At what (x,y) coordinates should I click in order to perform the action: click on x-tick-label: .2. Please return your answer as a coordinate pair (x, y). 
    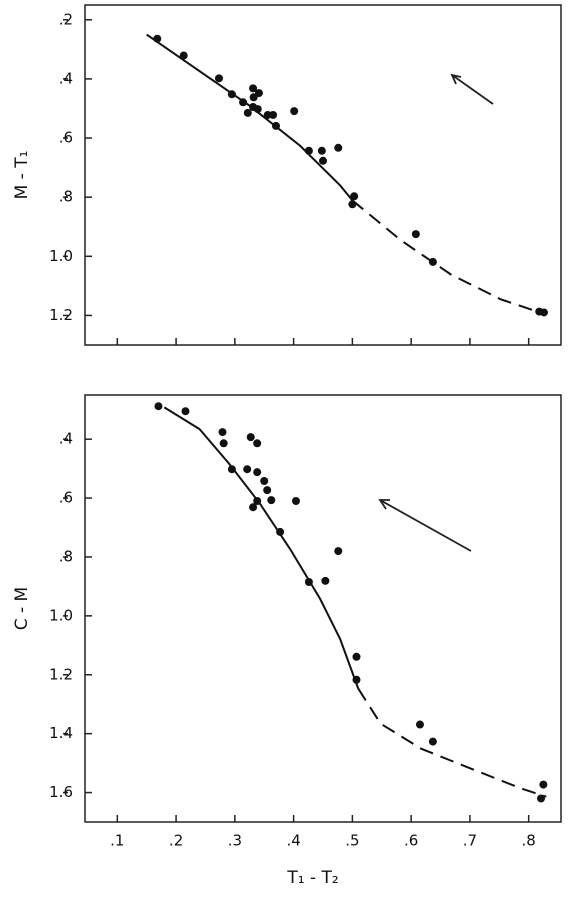
    Looking at the image, I should click on (176, 841).